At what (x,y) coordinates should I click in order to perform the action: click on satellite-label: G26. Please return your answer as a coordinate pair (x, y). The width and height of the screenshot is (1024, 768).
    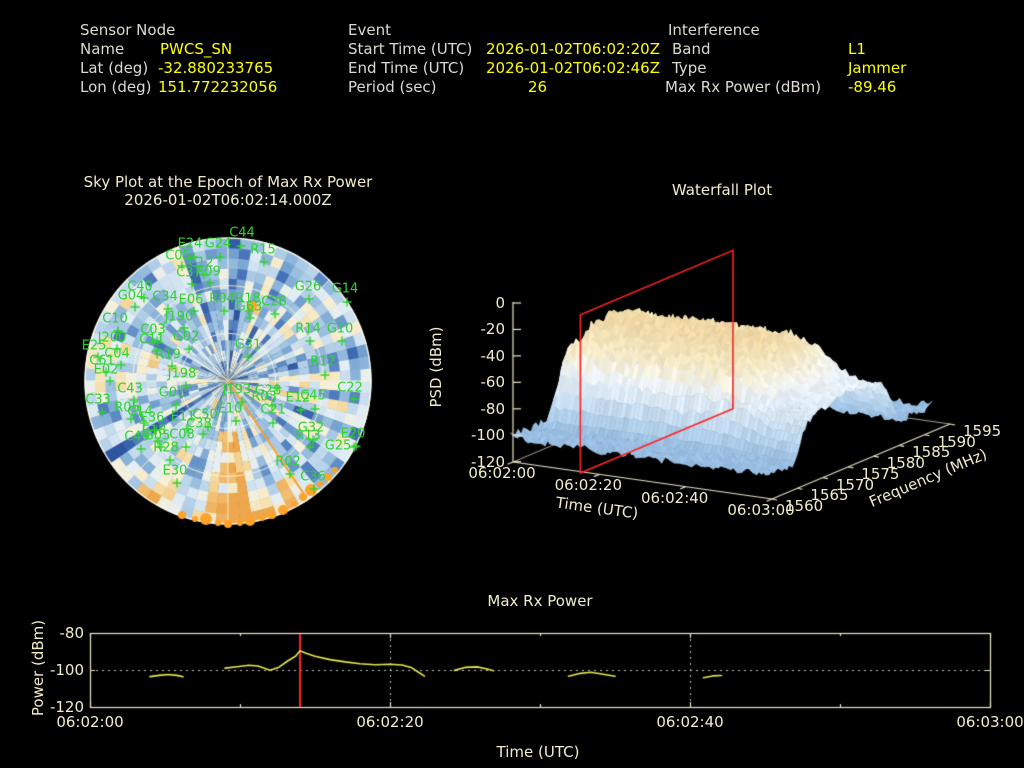
    Looking at the image, I should click on (308, 287).